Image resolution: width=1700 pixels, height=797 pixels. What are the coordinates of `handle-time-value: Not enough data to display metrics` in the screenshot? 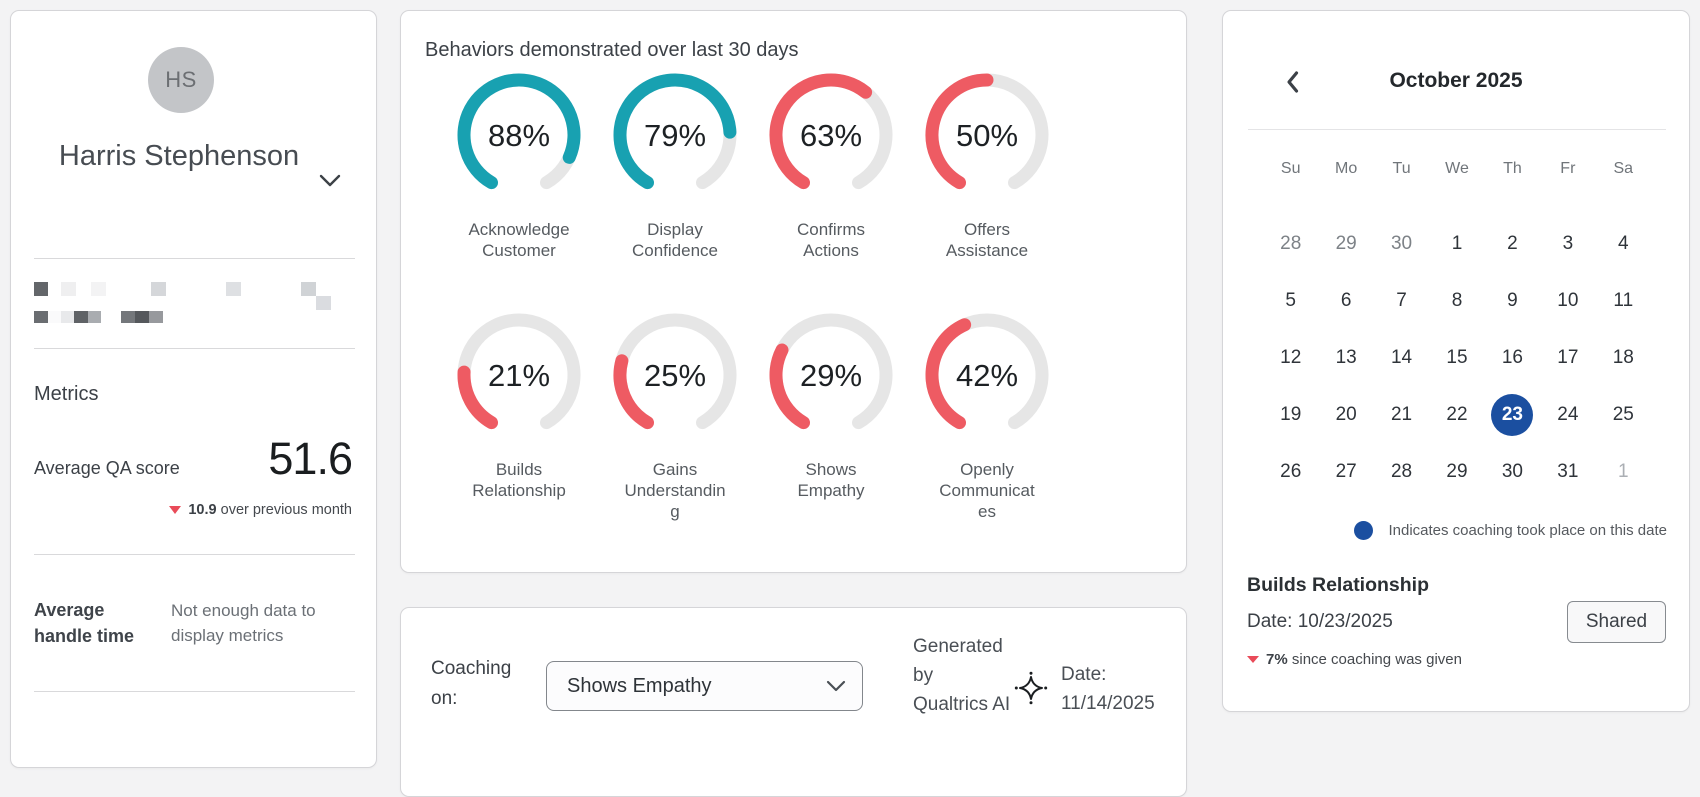 It's located at (243, 623).